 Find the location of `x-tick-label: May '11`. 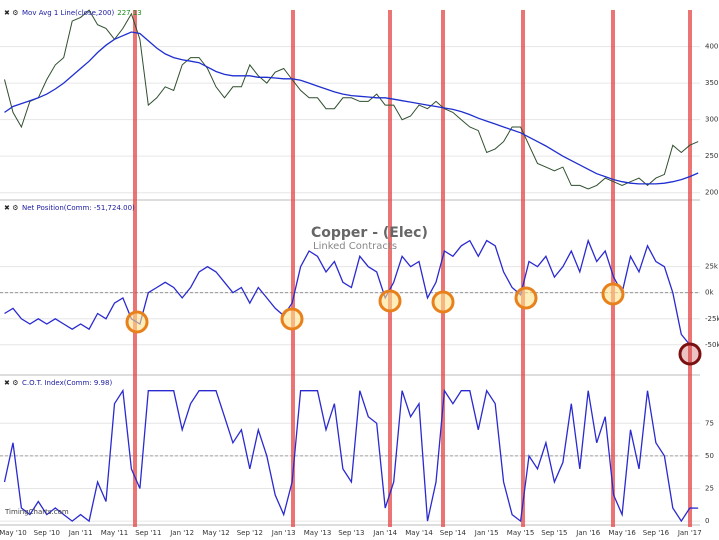

x-tick-label: May '11 is located at coordinates (115, 533).